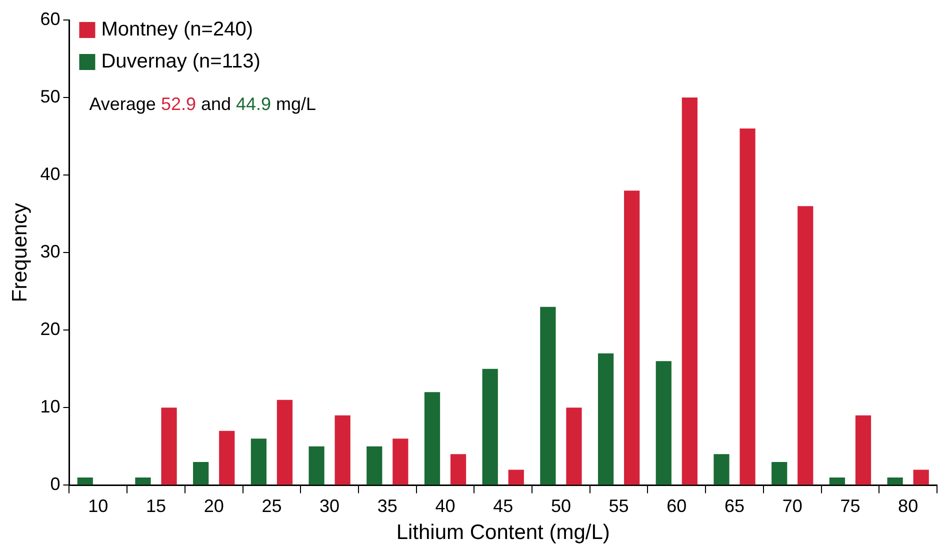  What do you see at coordinates (202, 104) in the screenshot?
I see `annotation: Average 52.9 and 44.9 mg/L` at bounding box center [202, 104].